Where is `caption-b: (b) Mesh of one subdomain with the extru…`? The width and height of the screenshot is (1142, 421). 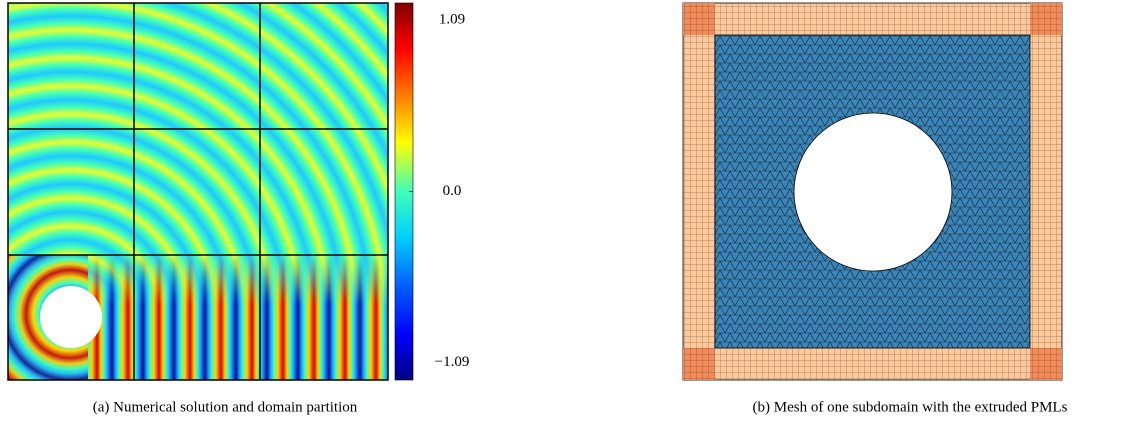 caption-b: (b) Mesh of one subdomain with the extru… is located at coordinates (910, 407).